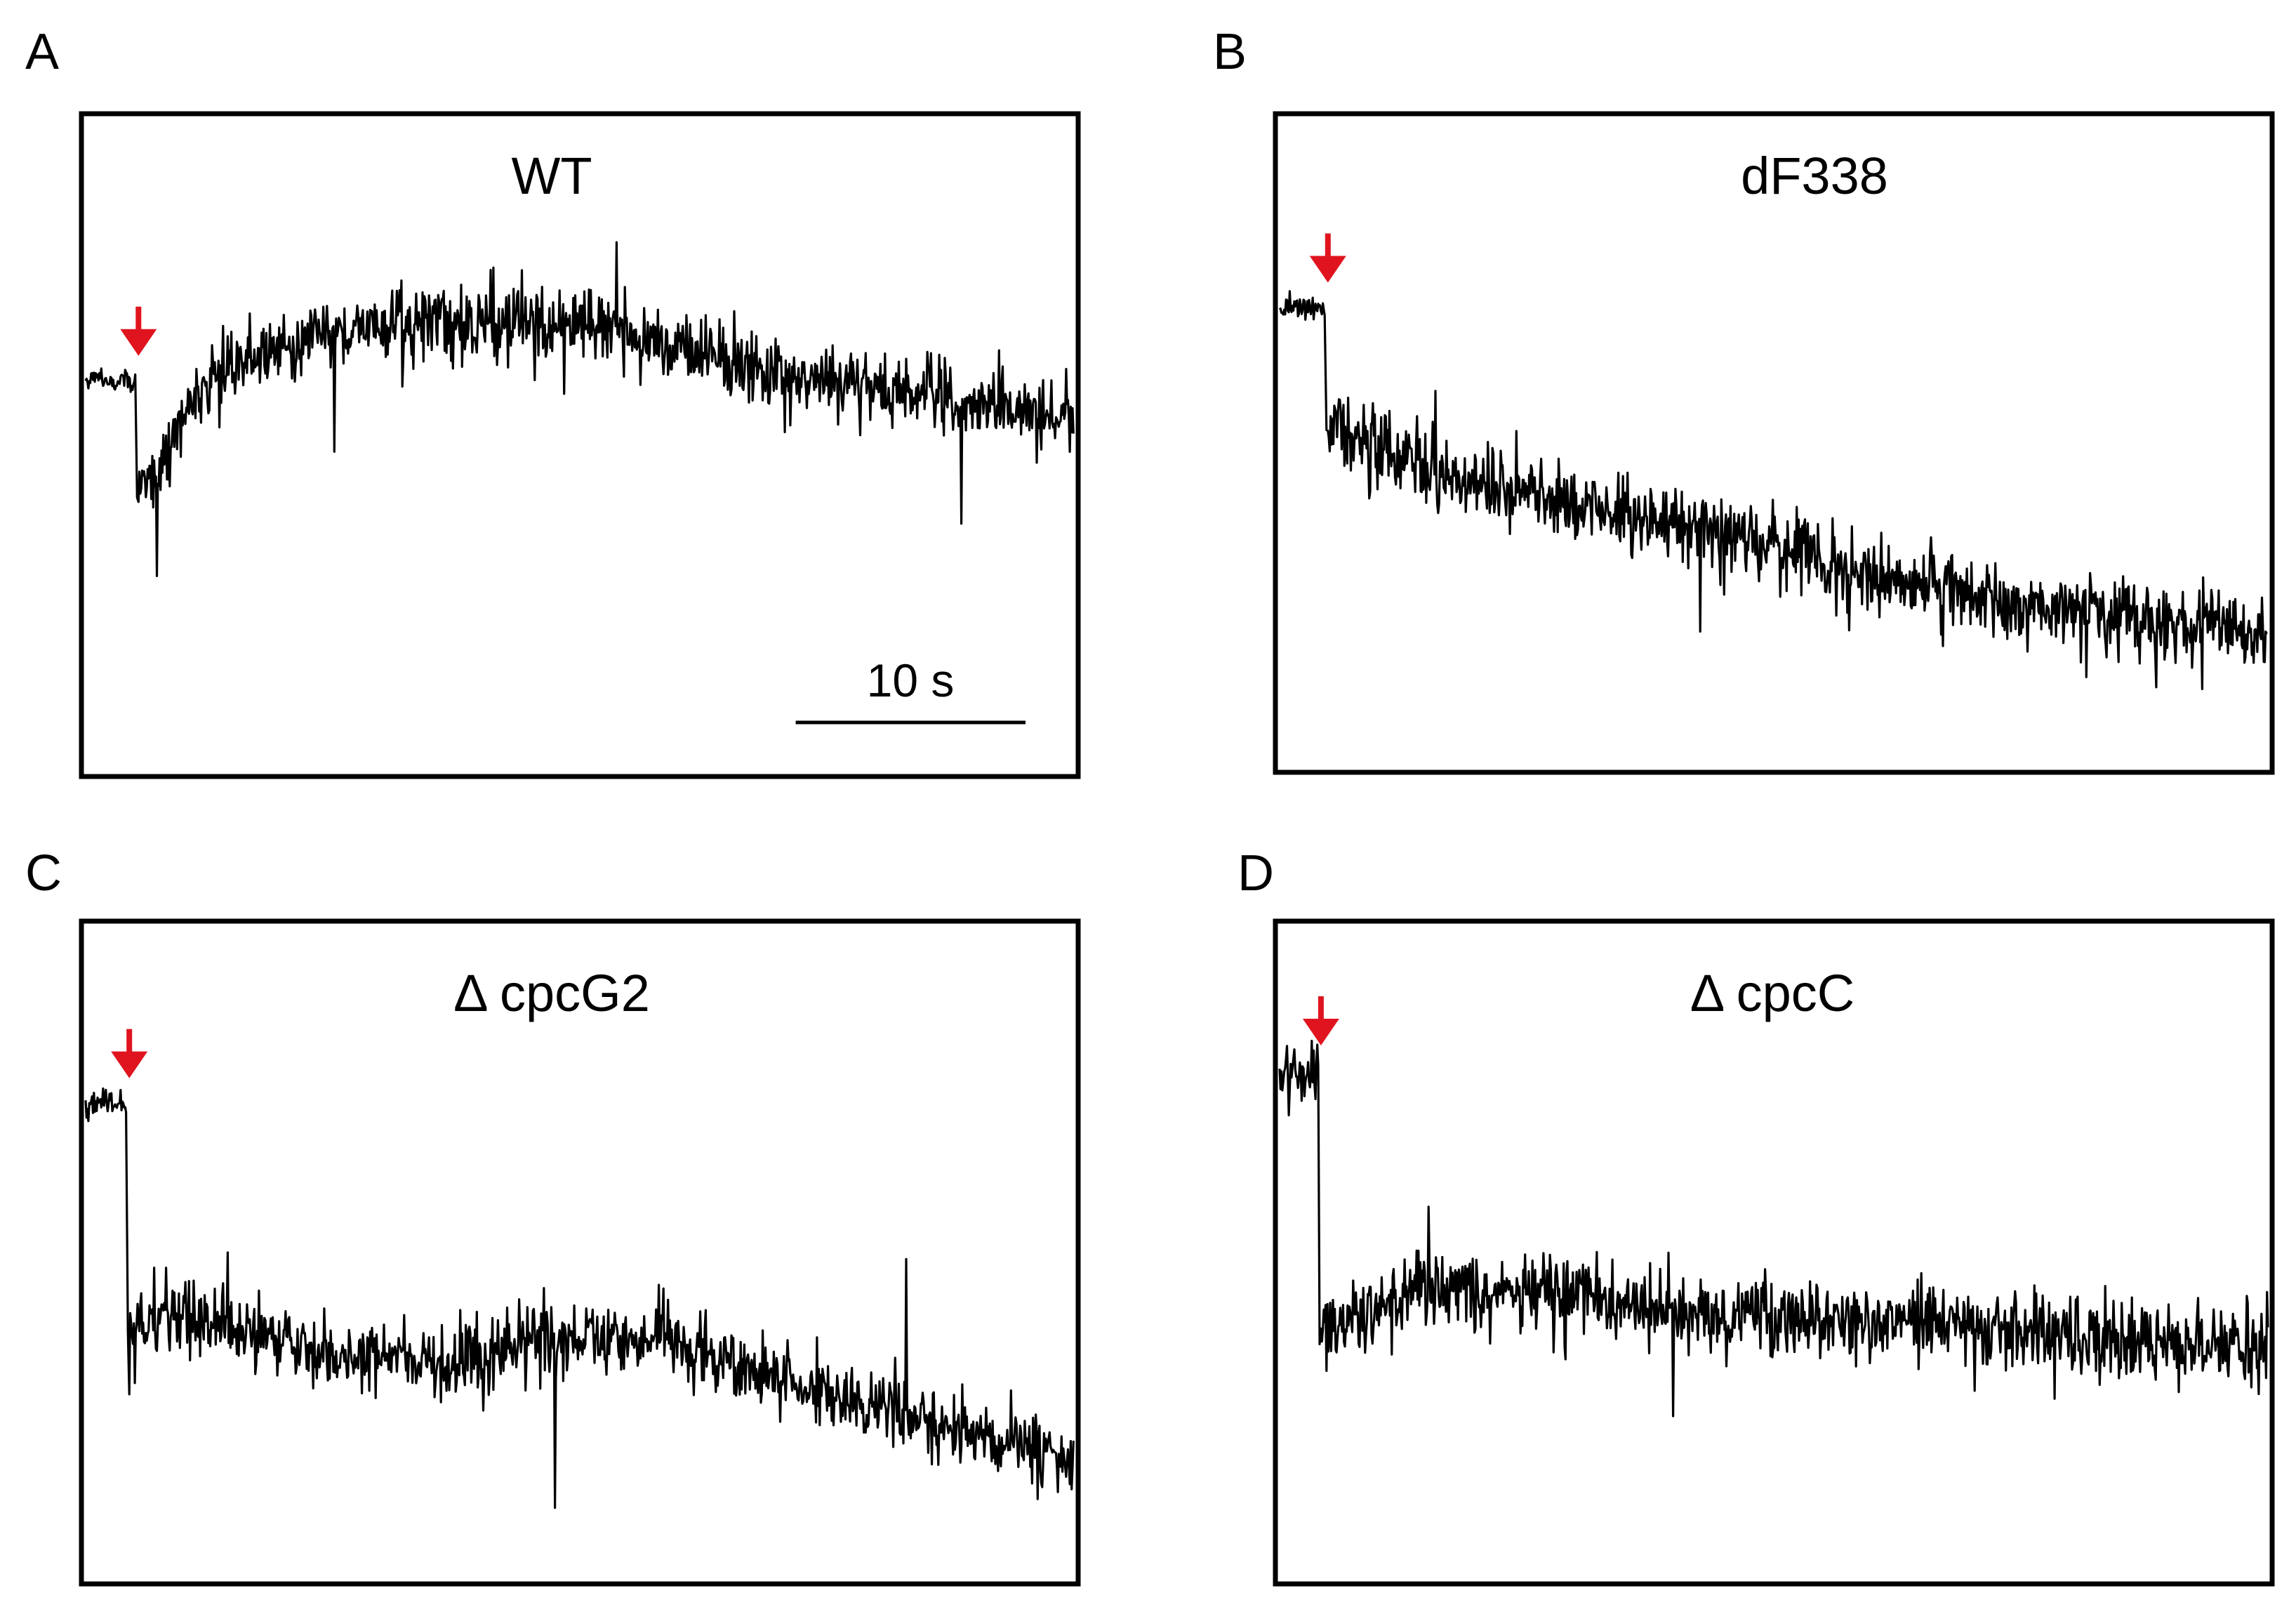  Describe the element at coordinates (1255, 873) in the screenshot. I see `panel-letter-d: D` at that location.